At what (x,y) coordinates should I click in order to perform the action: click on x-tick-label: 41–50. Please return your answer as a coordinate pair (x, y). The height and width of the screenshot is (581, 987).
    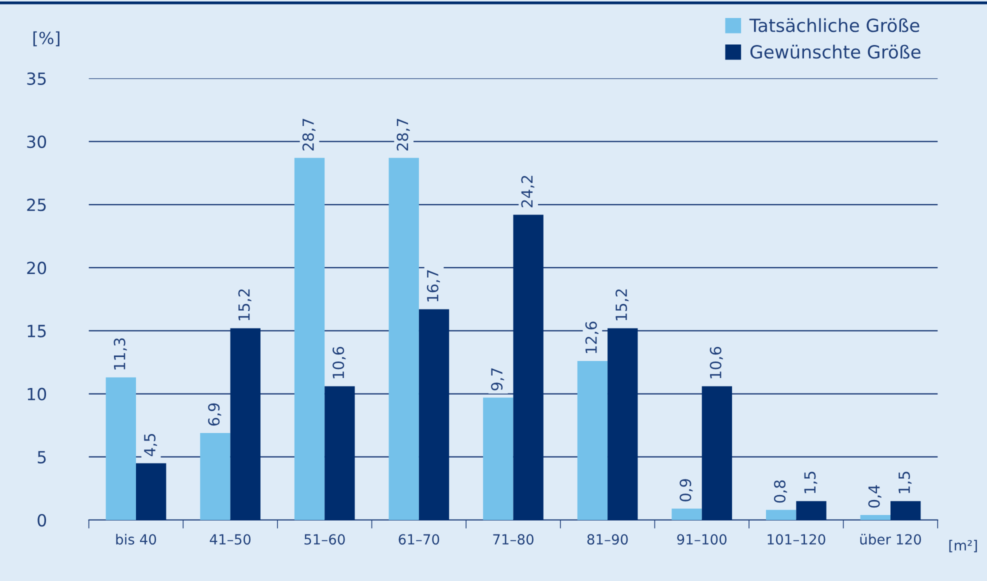
    Looking at the image, I should click on (230, 539).